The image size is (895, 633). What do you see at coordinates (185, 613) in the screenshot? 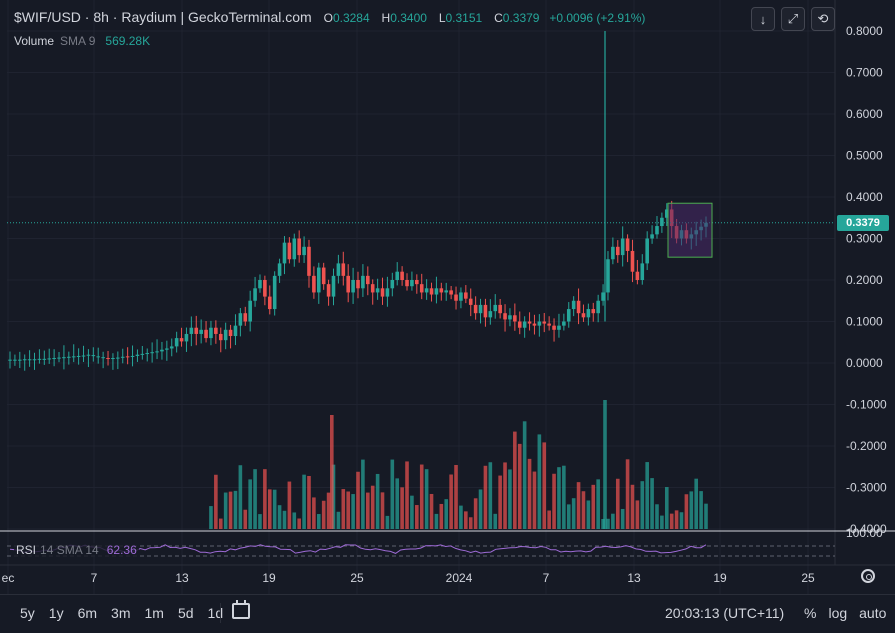
I see `range-5d: 5d` at bounding box center [185, 613].